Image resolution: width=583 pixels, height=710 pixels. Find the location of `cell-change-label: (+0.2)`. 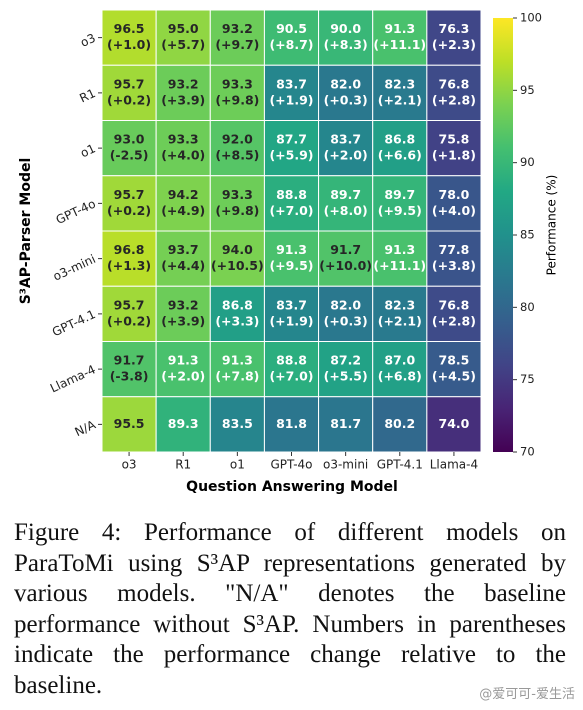

cell-change-label: (+0.2) is located at coordinates (129, 99).